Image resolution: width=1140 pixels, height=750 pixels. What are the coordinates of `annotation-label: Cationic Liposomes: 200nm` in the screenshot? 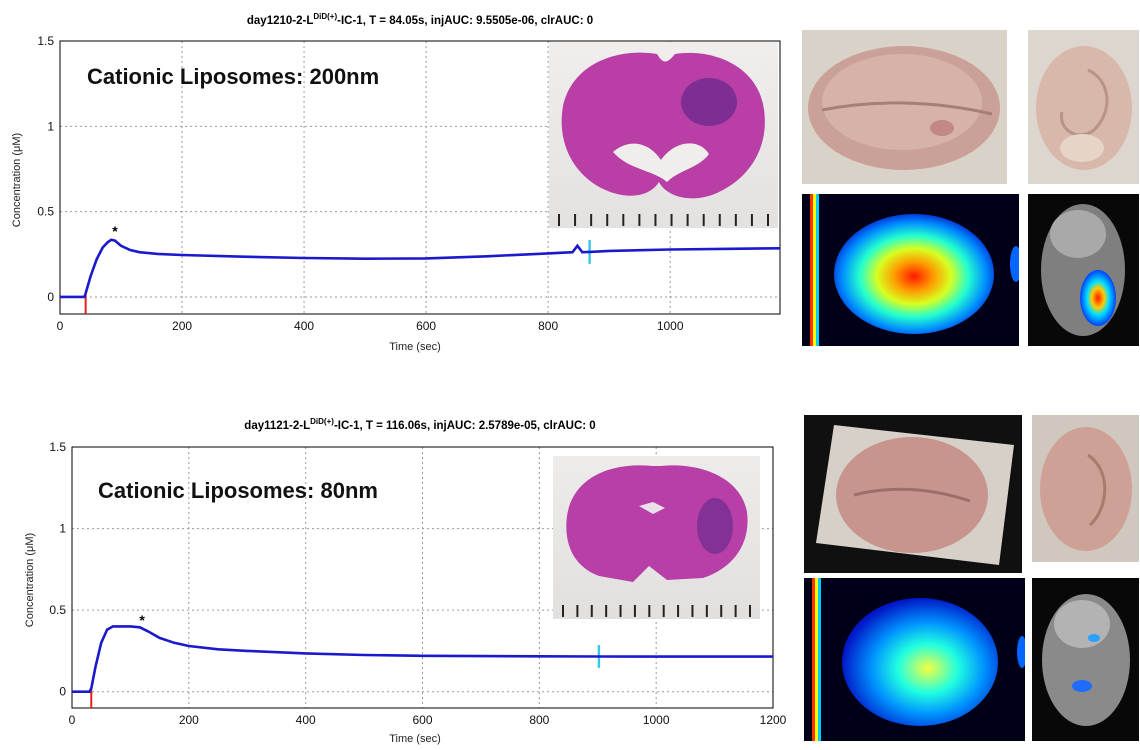 It's located at (233, 76).